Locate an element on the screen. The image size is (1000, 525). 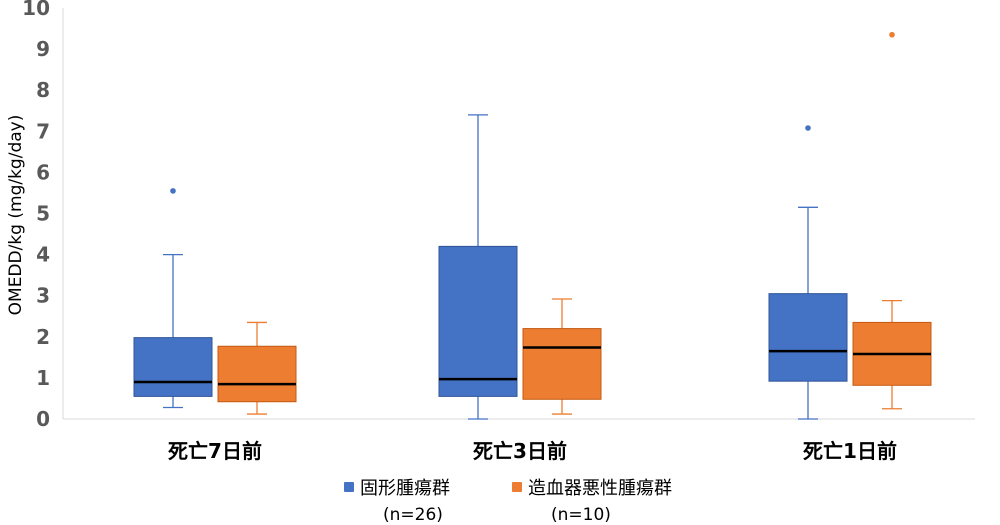
category-labels: 死亡7日前 死亡3日前 死亡1日前 is located at coordinates (532, 451).